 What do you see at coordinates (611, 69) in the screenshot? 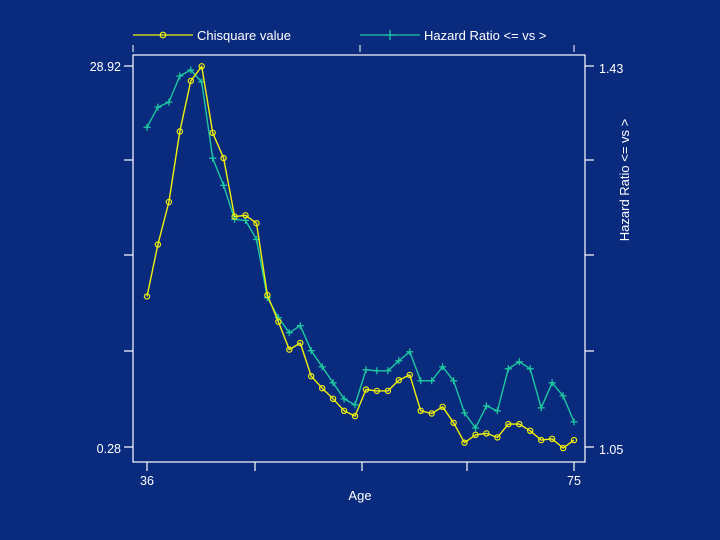
I see `y-right-tick-label-top: 1.43` at bounding box center [611, 69].